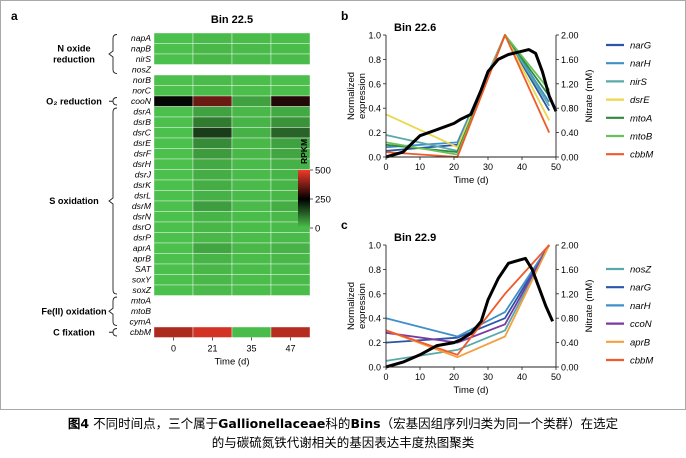 This screenshot has width=686, height=458. I want to click on bin226-y2label: Nitrate (mM), so click(589, 96).